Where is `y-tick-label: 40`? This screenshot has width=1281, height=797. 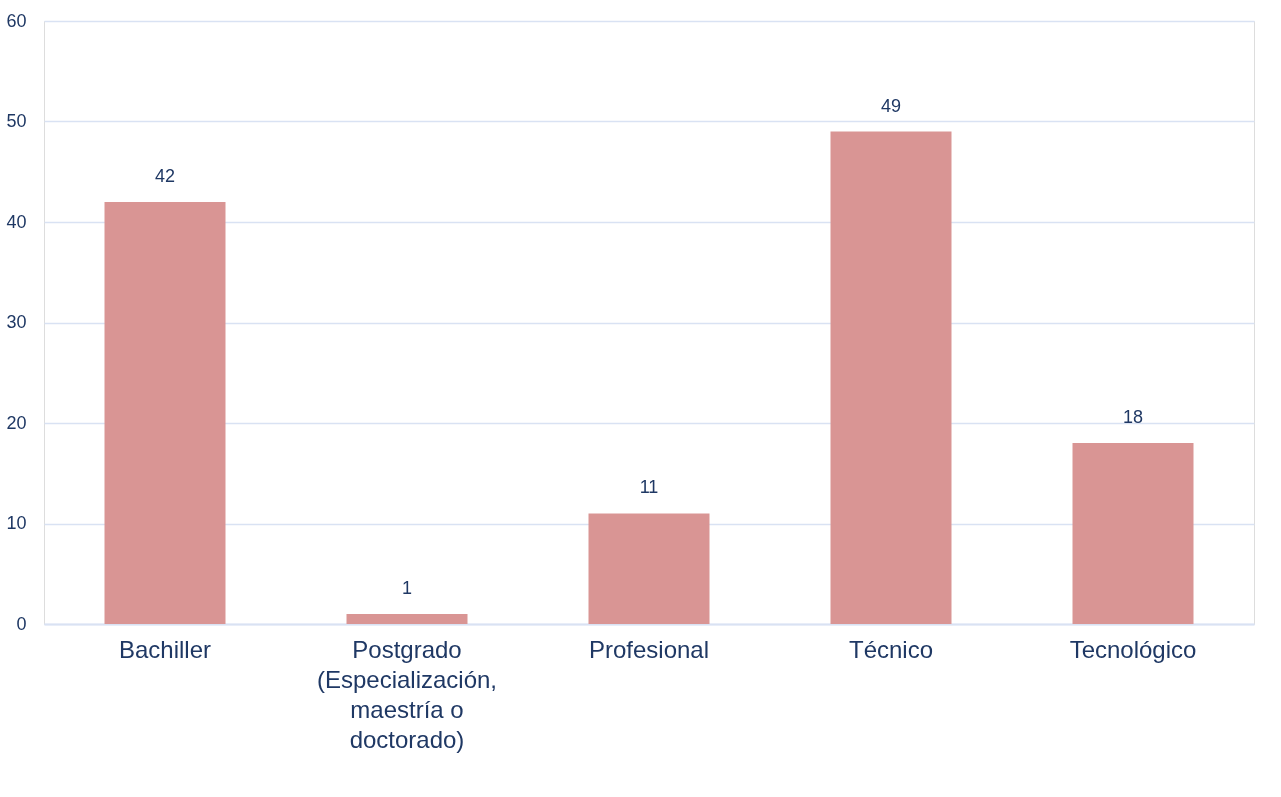 y-tick-label: 40 is located at coordinates (16, 221).